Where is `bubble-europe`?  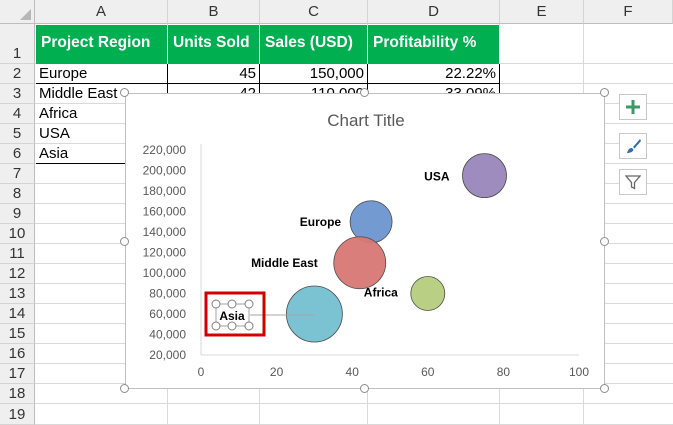 bubble-europe is located at coordinates (371, 222).